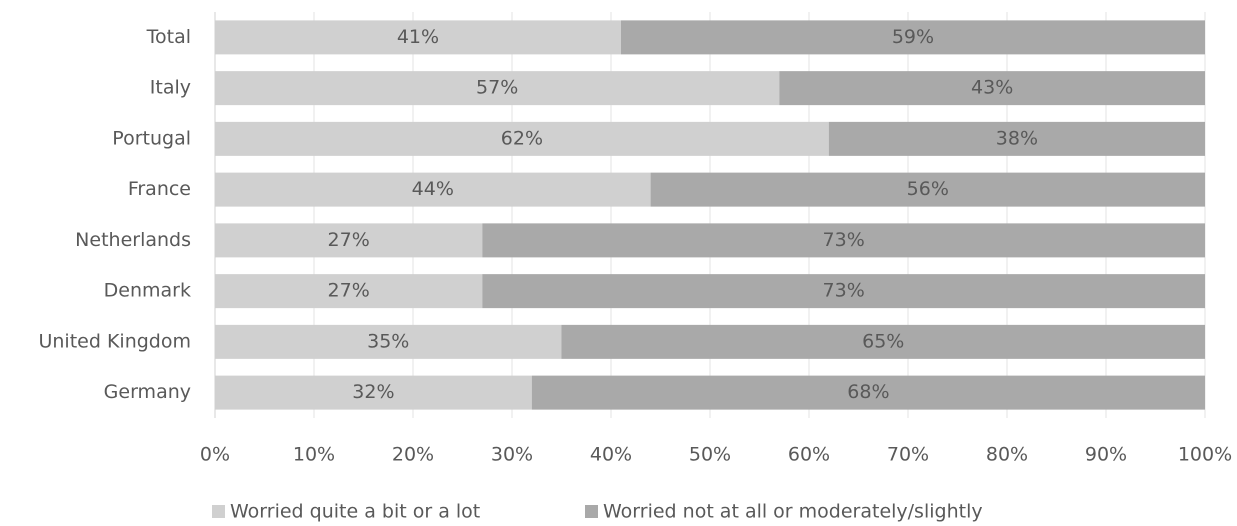 This screenshot has width=1237, height=526. I want to click on y-tick-label: Portugal, so click(151, 138).